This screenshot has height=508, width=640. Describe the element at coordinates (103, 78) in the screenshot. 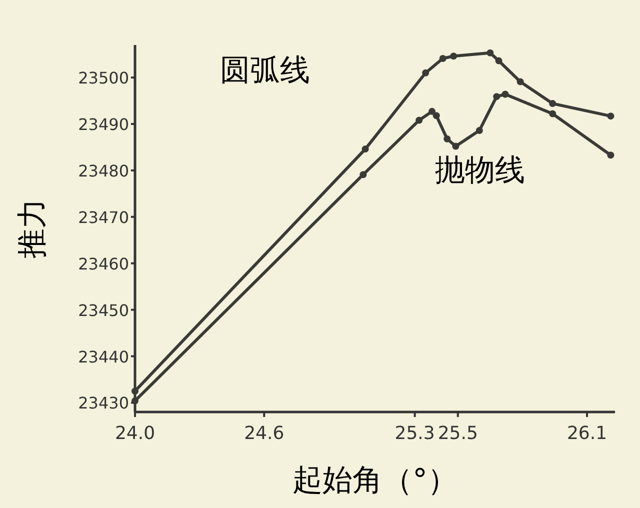

I see `y-tick-label: 23500` at that location.